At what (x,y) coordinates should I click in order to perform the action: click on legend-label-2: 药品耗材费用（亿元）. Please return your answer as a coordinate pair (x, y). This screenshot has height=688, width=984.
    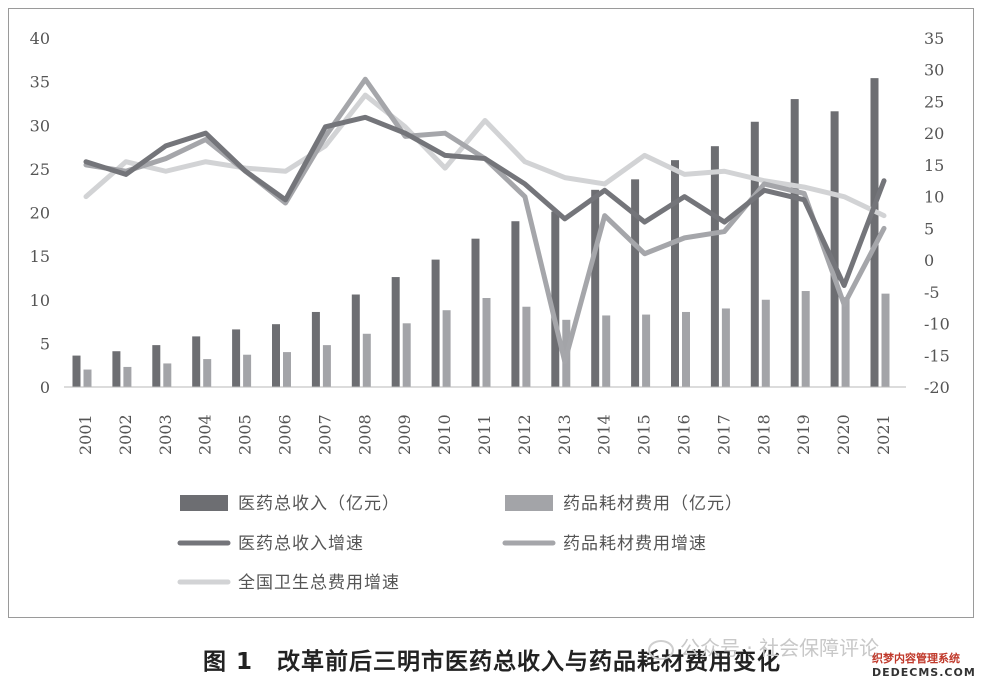
    Looking at the image, I should click on (653, 504).